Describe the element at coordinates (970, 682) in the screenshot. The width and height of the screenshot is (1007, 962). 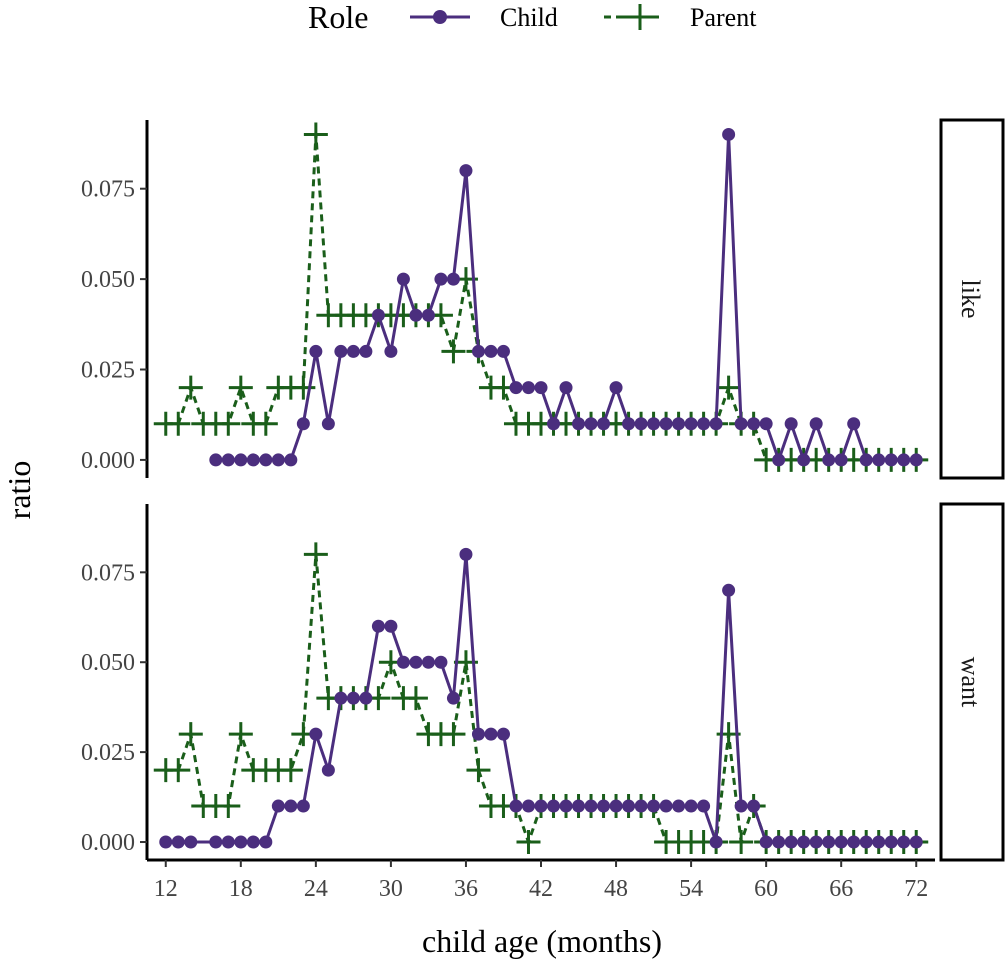
I see `strip-label-want: want` at that location.